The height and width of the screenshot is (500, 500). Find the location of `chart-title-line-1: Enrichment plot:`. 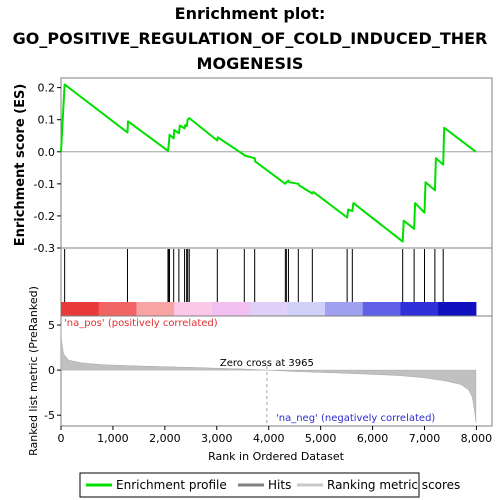

chart-title-line-1: Enrichment plot: is located at coordinates (250, 13).